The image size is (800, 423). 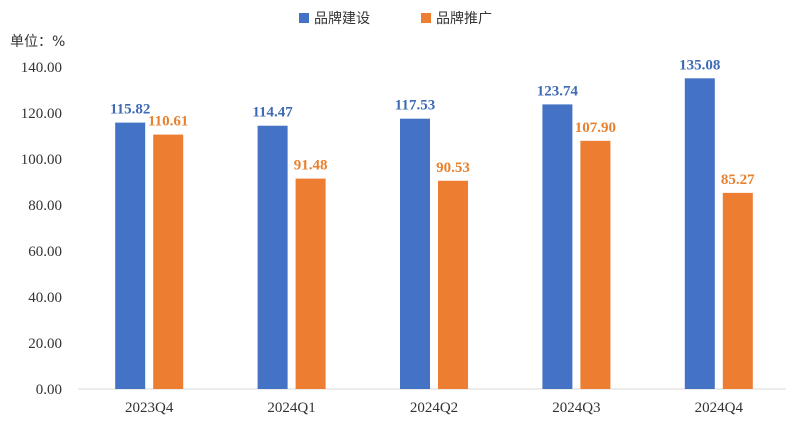 What do you see at coordinates (45, 206) in the screenshot?
I see `y-tick-label: 80.00` at bounding box center [45, 206].